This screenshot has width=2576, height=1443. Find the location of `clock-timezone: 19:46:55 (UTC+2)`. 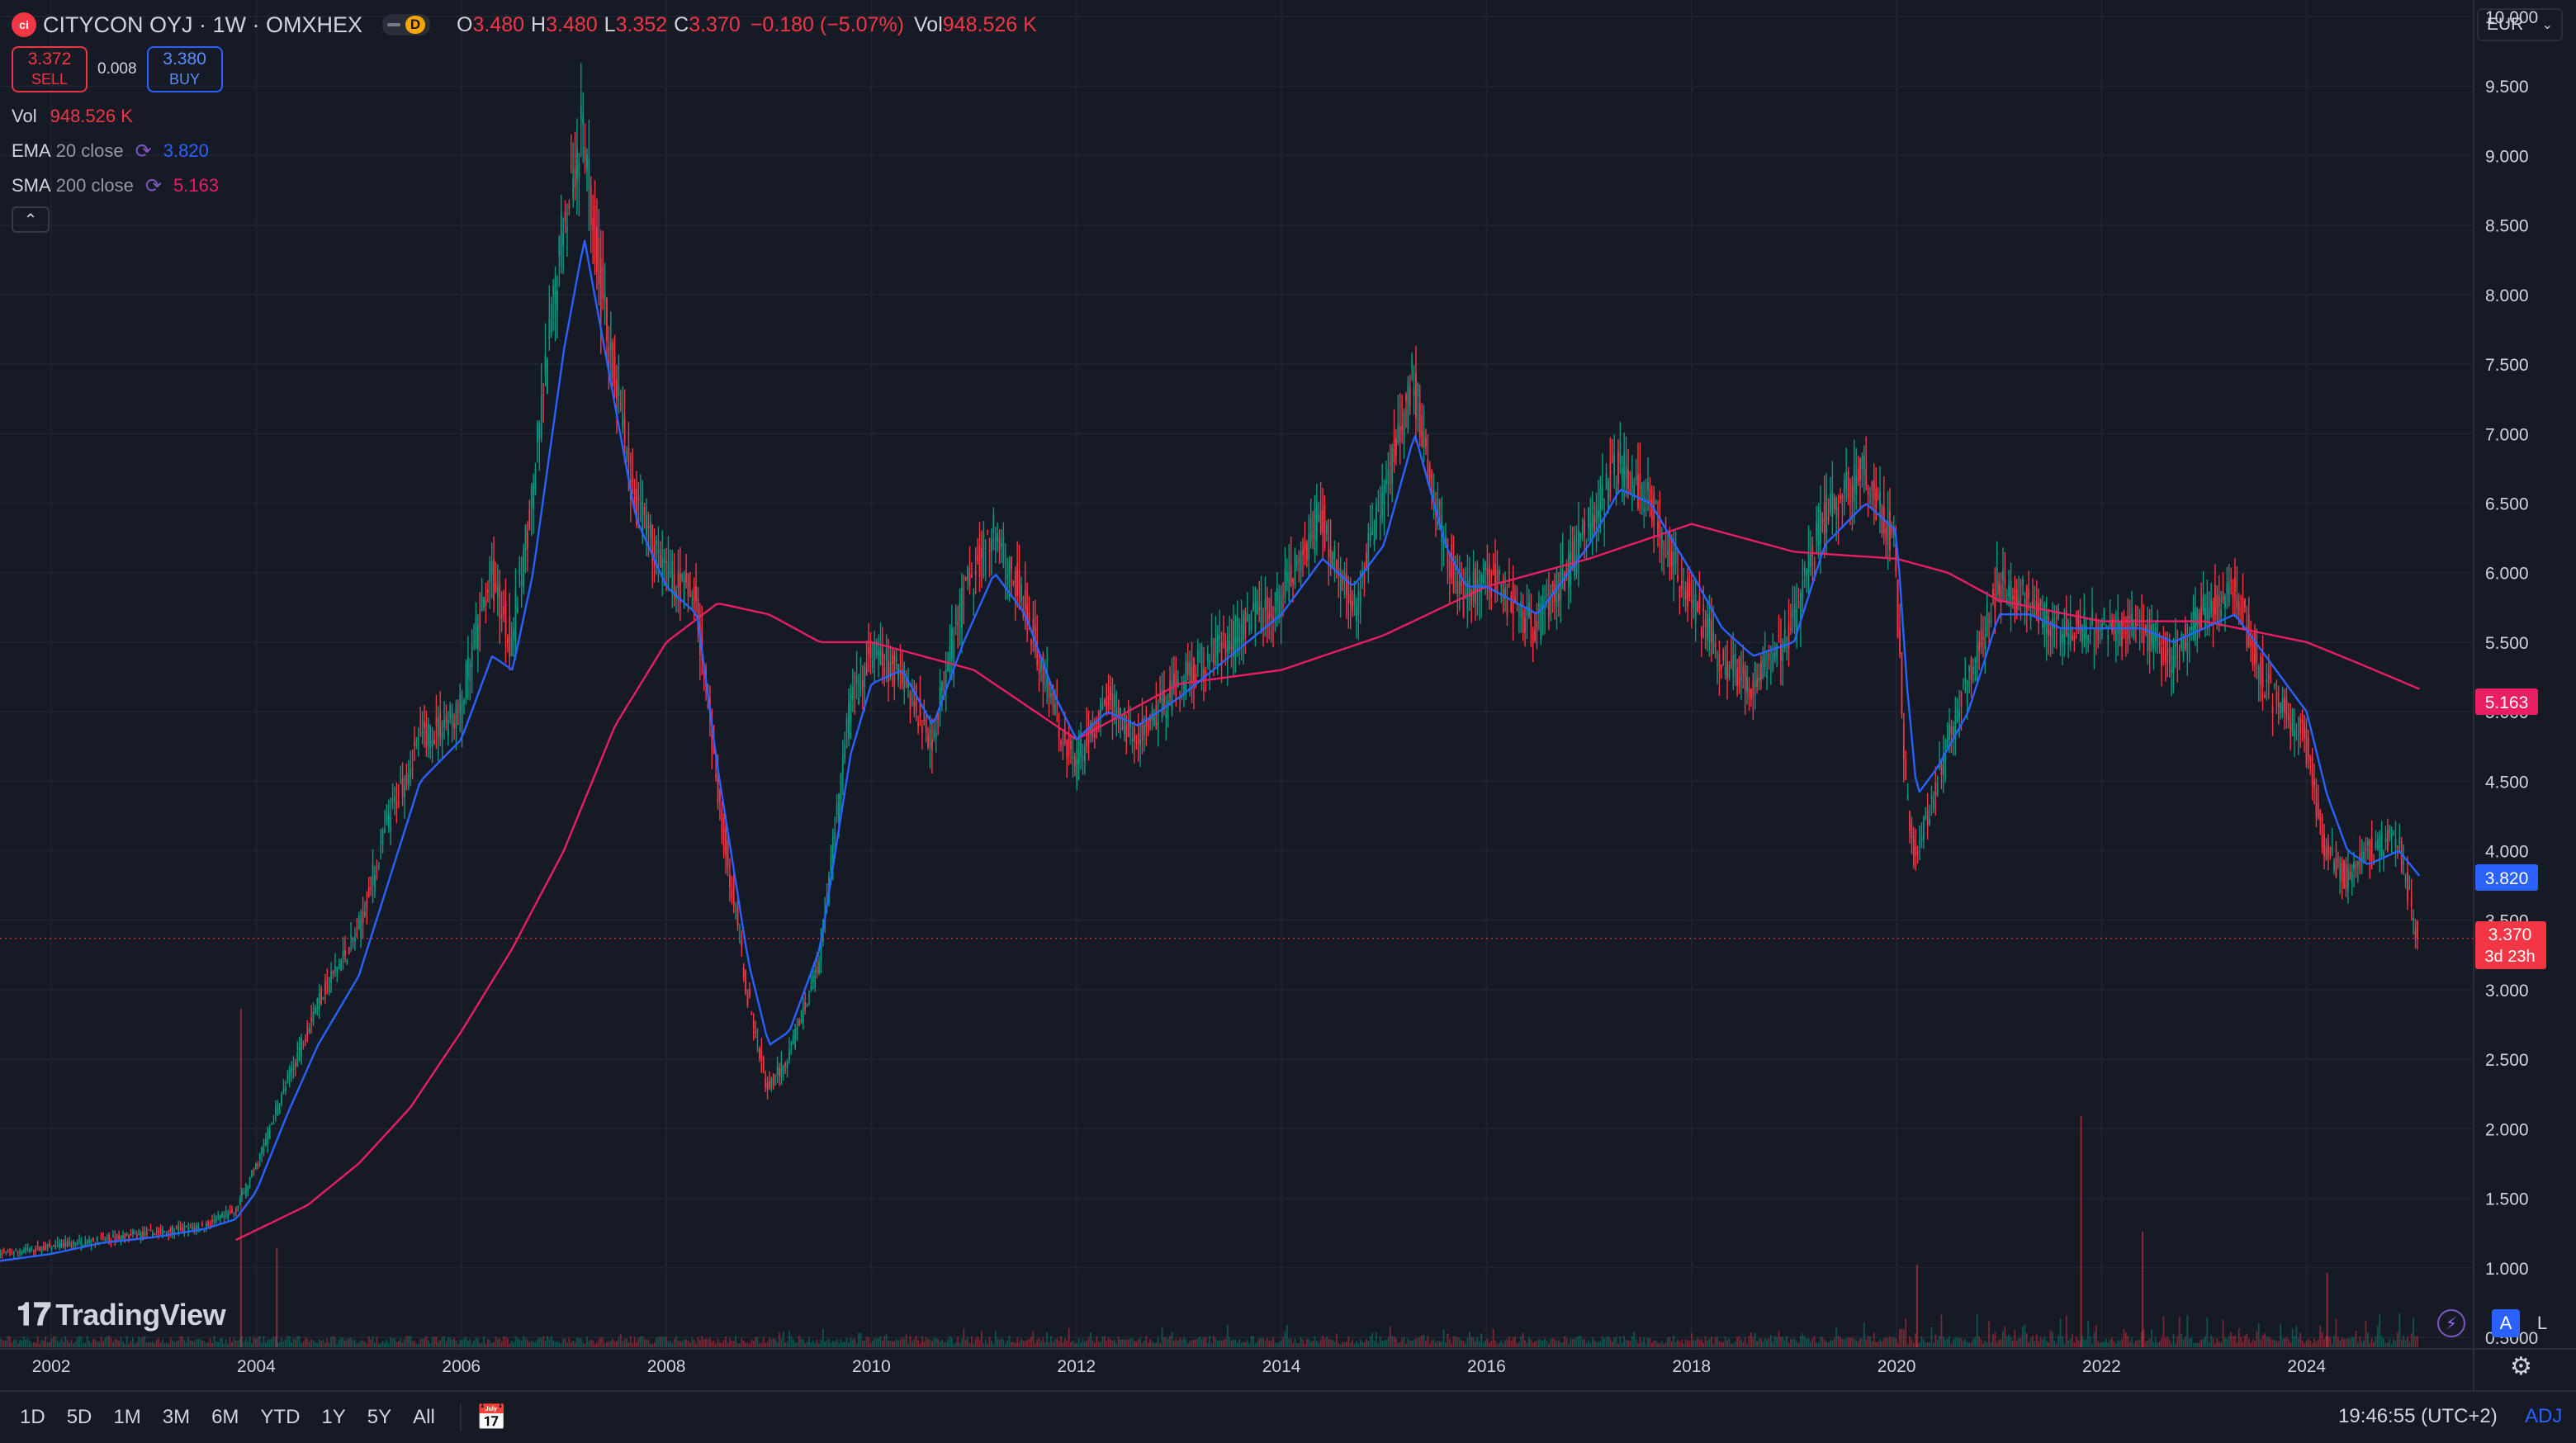

clock-timezone: 19:46:55 (UTC+2) is located at coordinates (2418, 1416).